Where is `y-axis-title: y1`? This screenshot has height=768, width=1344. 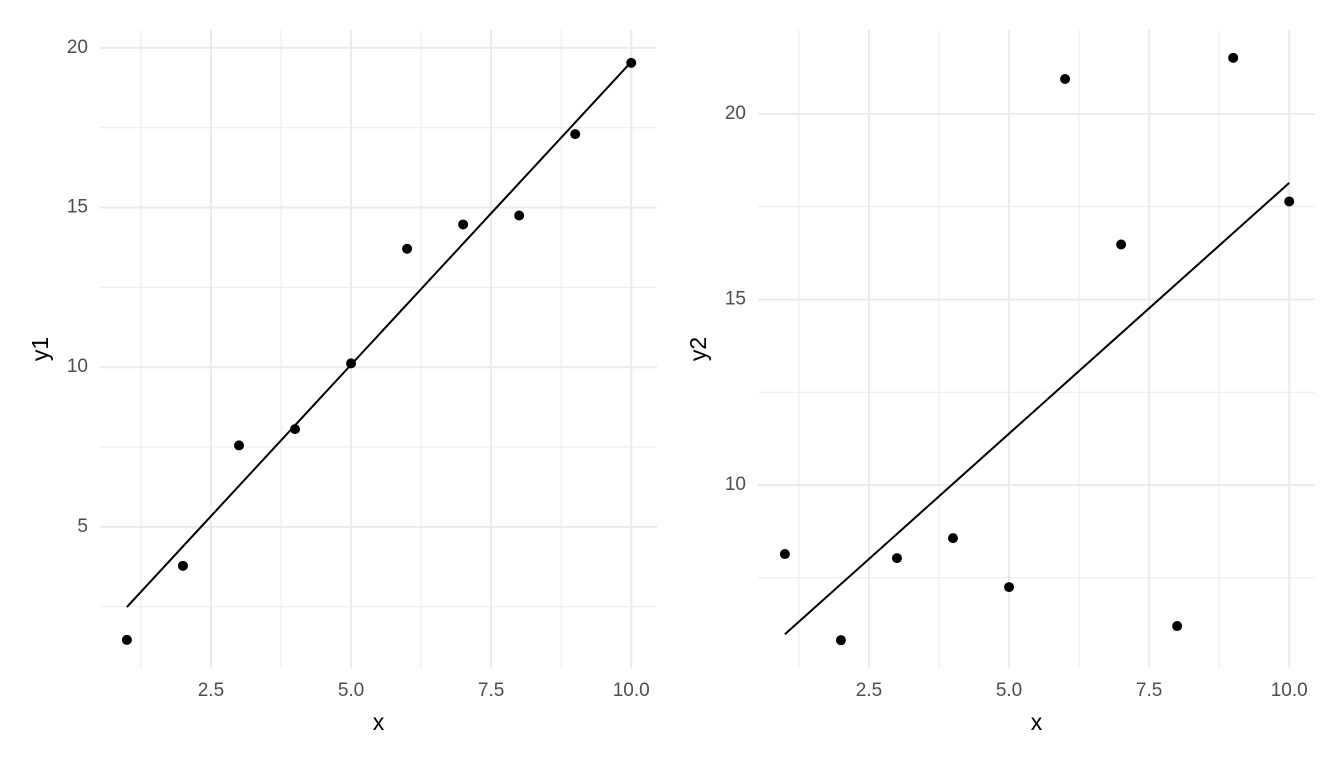 y-axis-title: y1 is located at coordinates (40, 349).